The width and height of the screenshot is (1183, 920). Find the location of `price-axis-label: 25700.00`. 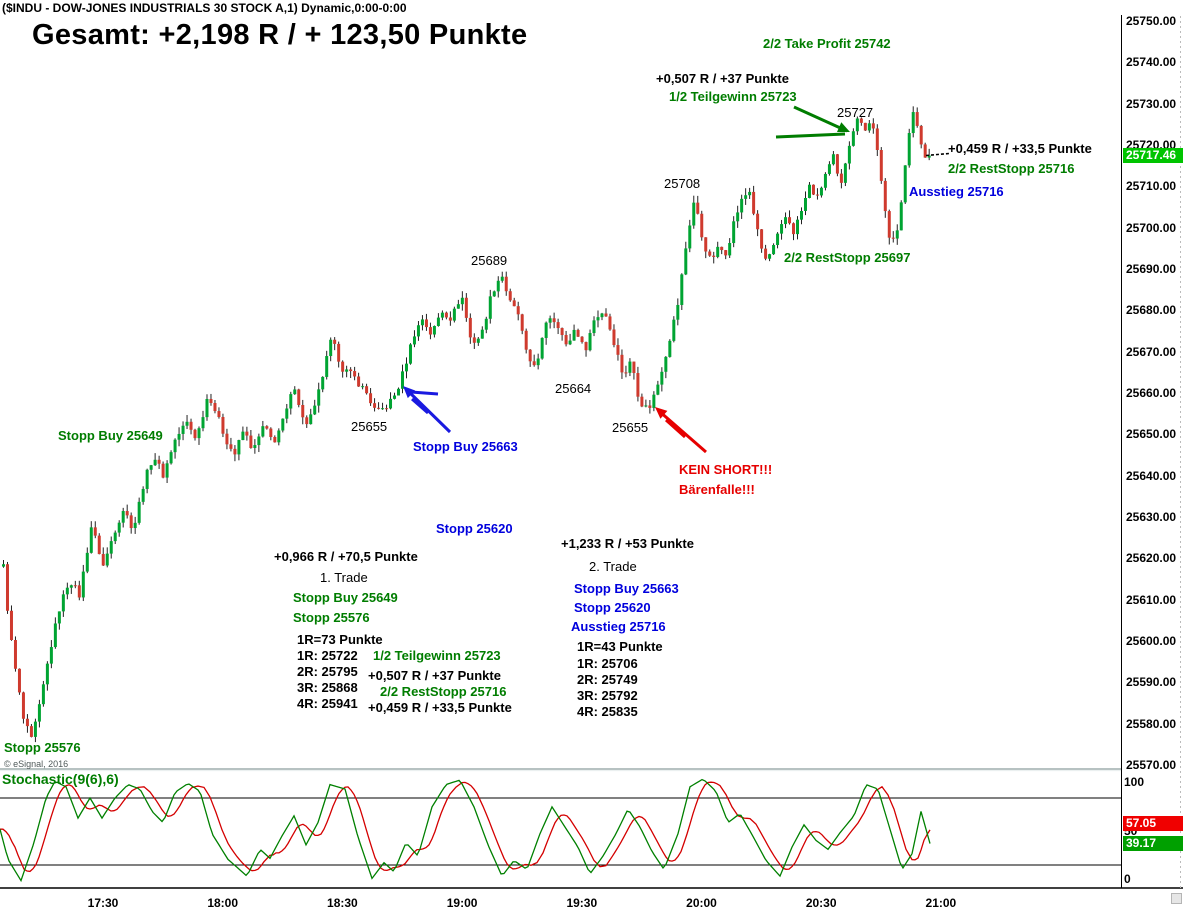

price-axis-label: 25700.00 is located at coordinates (1151, 227).